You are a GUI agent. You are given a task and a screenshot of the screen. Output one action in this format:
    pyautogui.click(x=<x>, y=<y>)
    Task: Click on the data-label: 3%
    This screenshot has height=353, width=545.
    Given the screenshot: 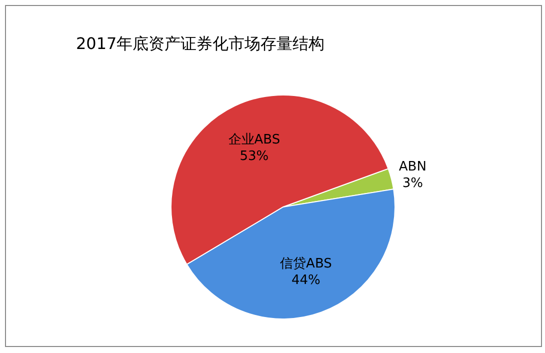 What is the action you would take?
    pyautogui.click(x=412, y=183)
    